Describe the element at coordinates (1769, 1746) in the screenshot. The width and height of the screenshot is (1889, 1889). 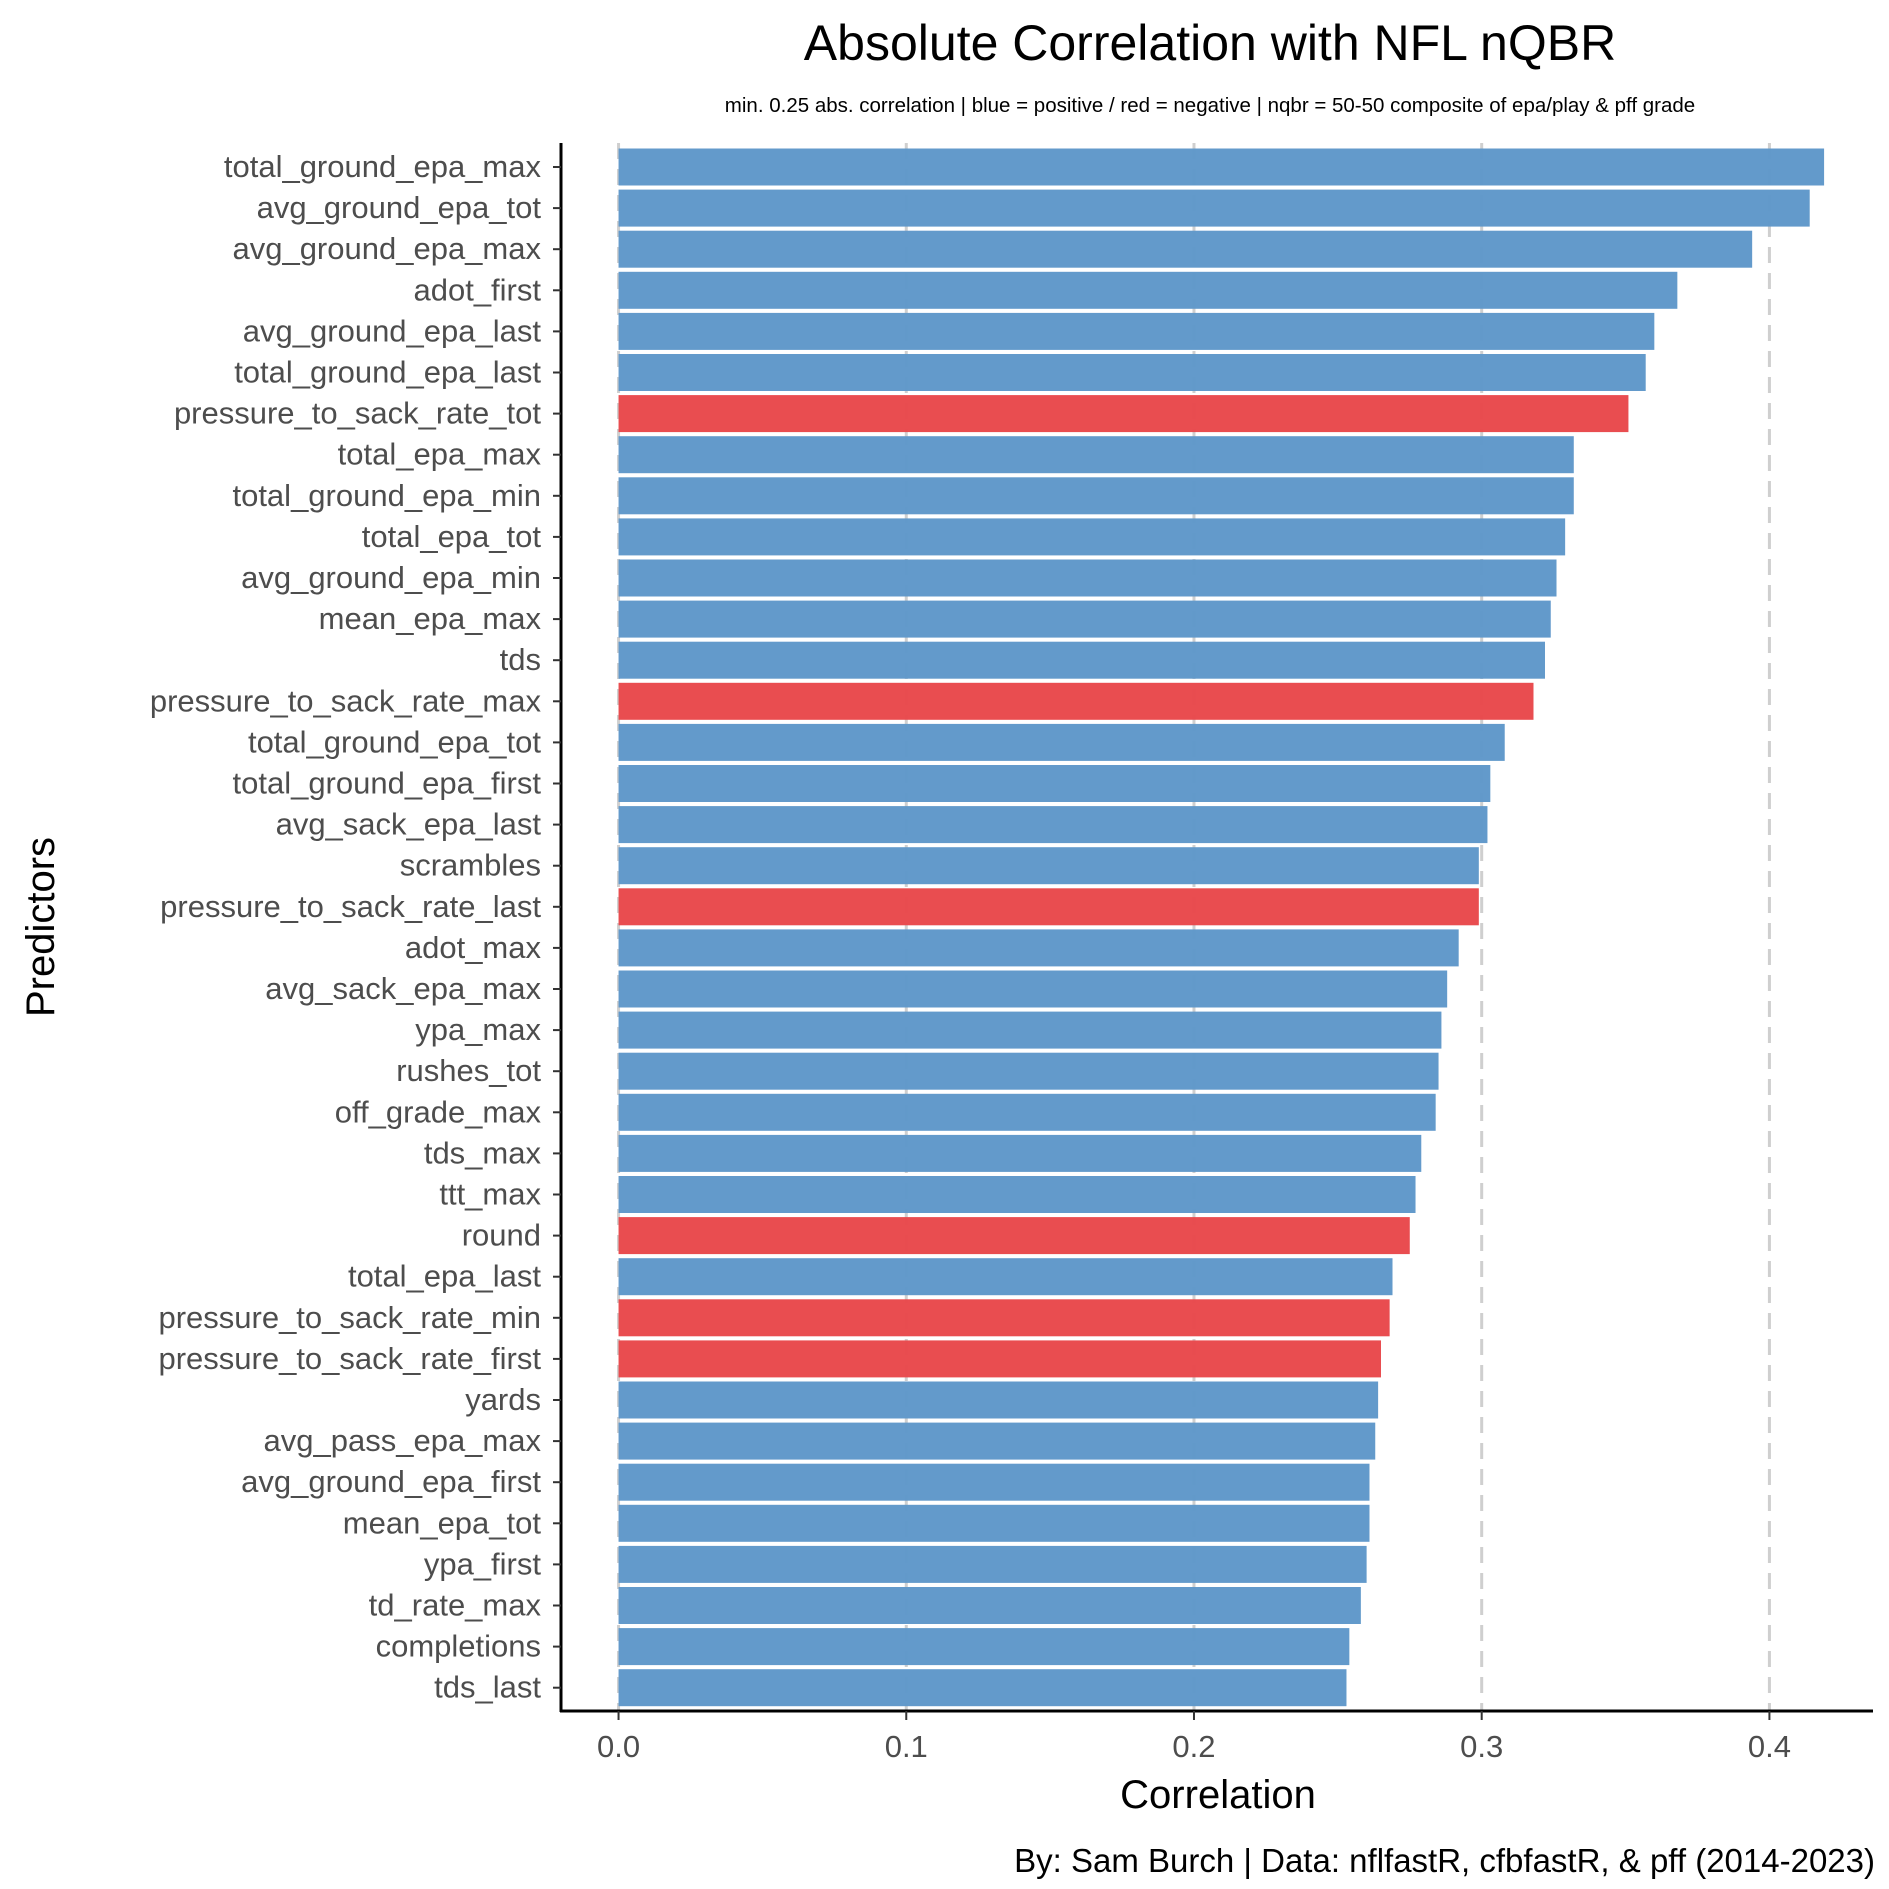
I see `x-tick-label: 0.4` at that location.